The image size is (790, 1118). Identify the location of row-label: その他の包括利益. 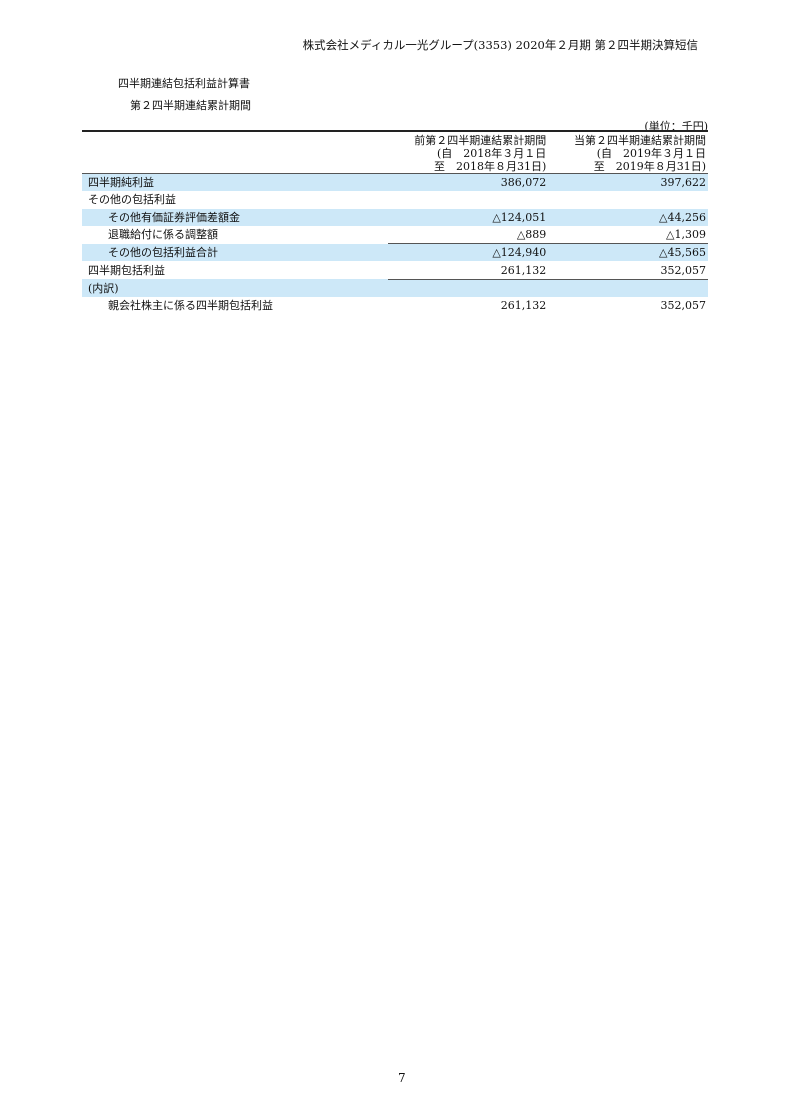
(132, 200).